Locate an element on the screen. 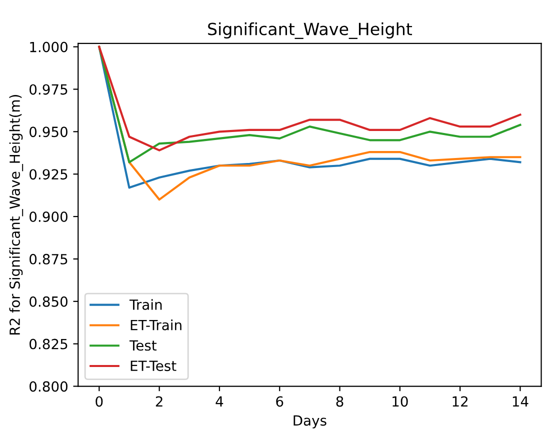 Image resolution: width=558 pixels, height=434 pixels. legend-label: ET-Train is located at coordinates (156, 325).